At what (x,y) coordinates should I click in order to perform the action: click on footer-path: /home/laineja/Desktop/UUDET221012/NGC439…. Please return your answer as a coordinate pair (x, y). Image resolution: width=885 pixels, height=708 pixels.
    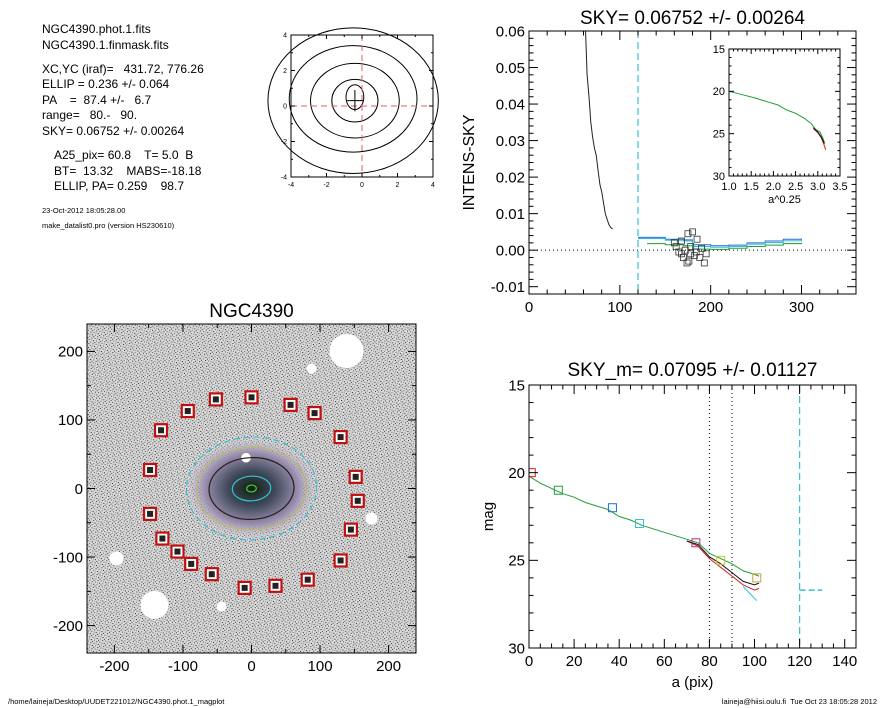
    Looking at the image, I should click on (116, 701).